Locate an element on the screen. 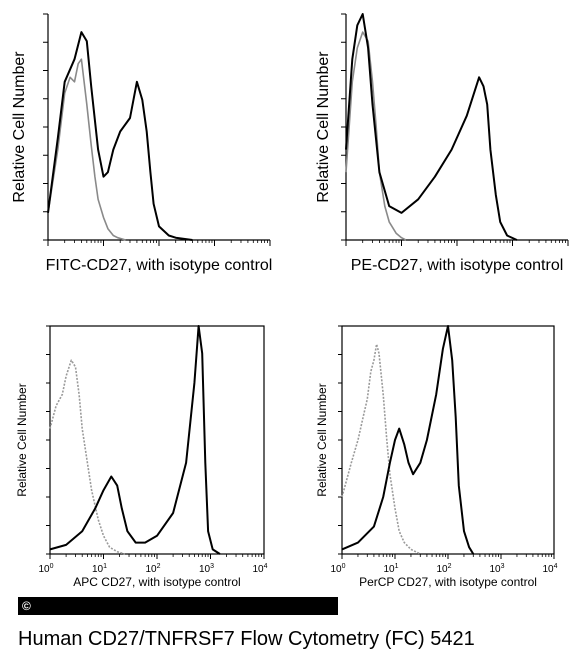 This screenshot has width=581, height=665. copyright-redaction-bar: © is located at coordinates (178, 606).